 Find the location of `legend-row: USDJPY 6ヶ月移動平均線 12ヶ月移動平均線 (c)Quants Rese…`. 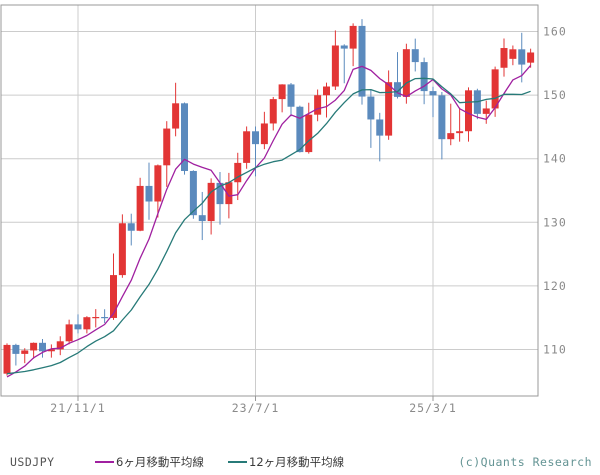

legend-row: USDJPY 6ヶ月移動平均線 12ヶ月移動平均線 (c)Quants Rese… is located at coordinates (300, 462).